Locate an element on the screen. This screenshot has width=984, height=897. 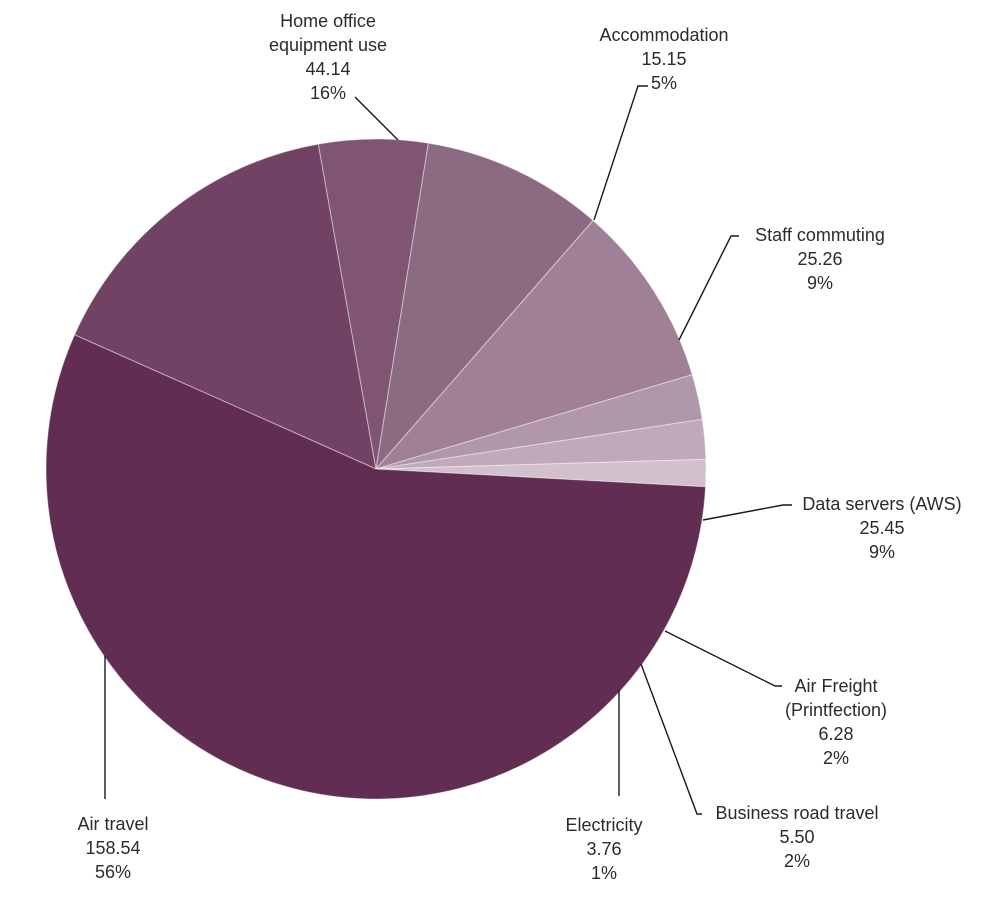
slice-label-line-1-home-office-equipment-use: Home office is located at coordinates (328, 21).